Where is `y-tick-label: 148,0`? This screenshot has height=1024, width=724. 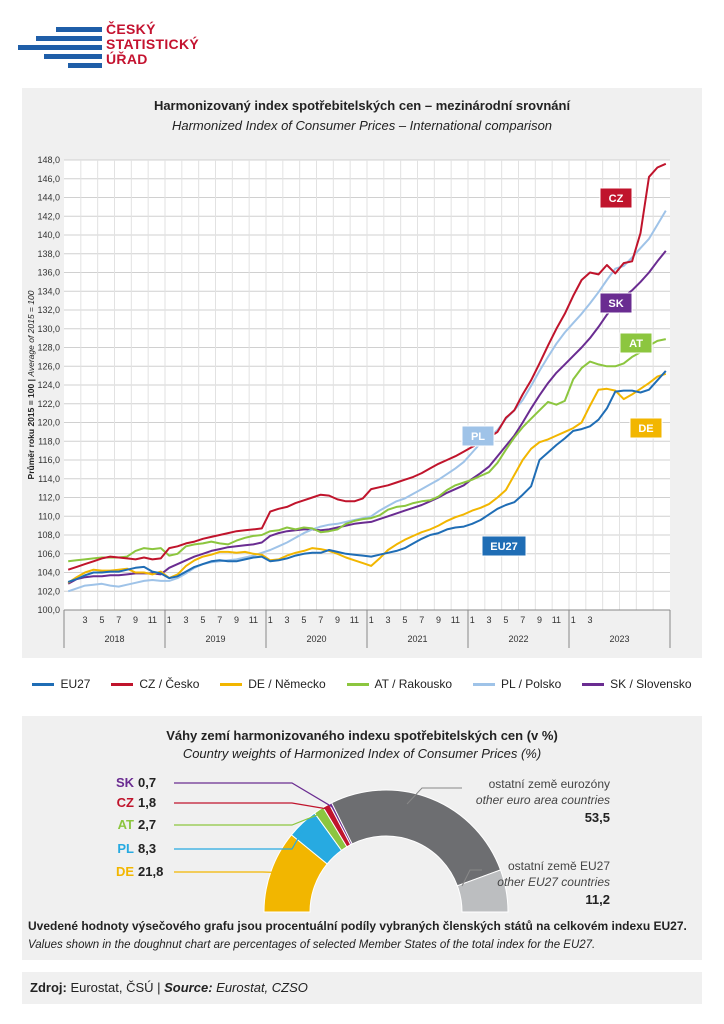
y-tick-label: 148,0 is located at coordinates (48, 160).